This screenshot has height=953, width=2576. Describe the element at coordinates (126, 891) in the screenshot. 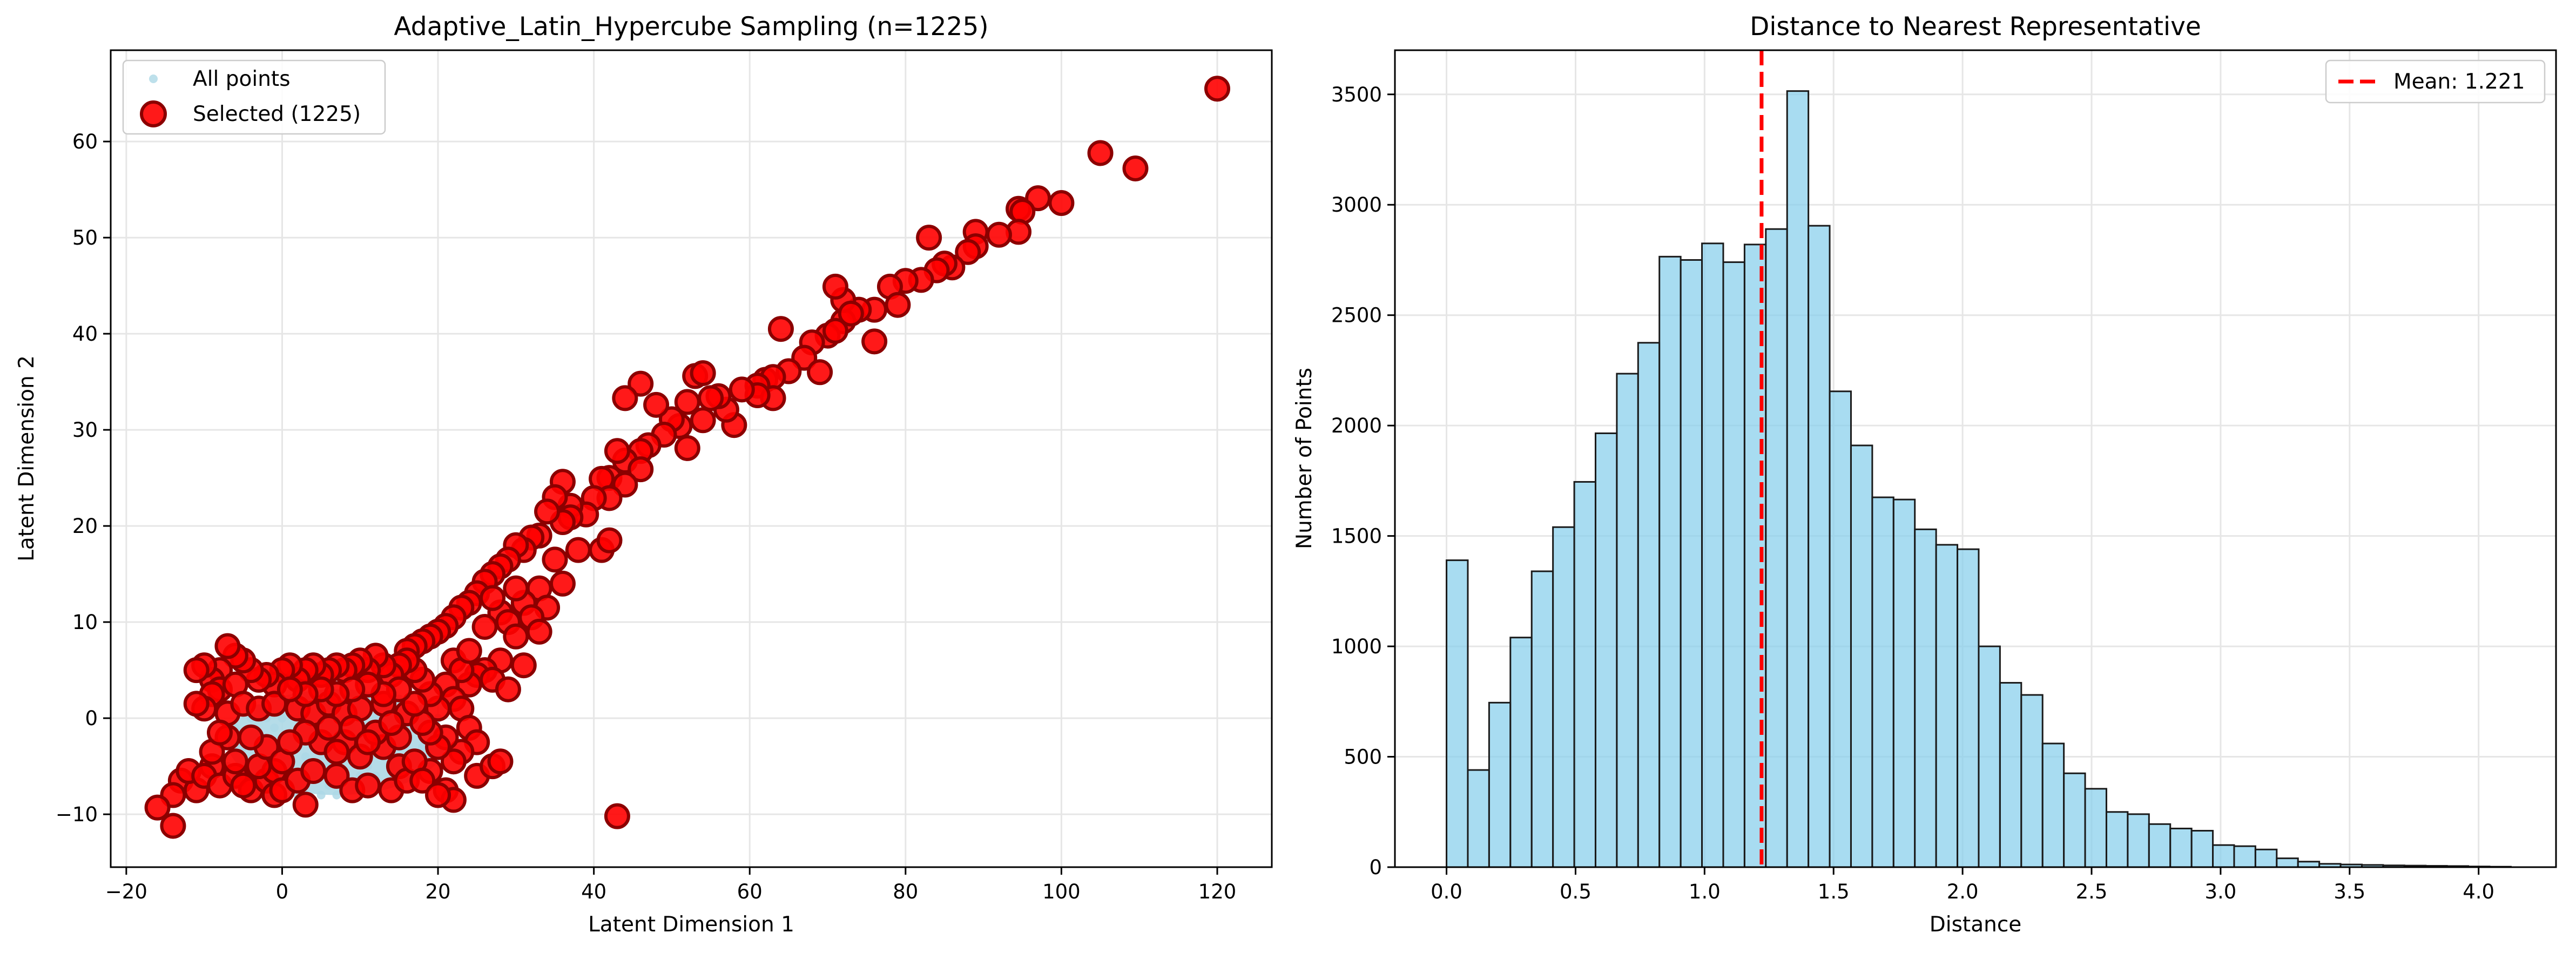

I see `scatter-x-tick-label: −20` at that location.